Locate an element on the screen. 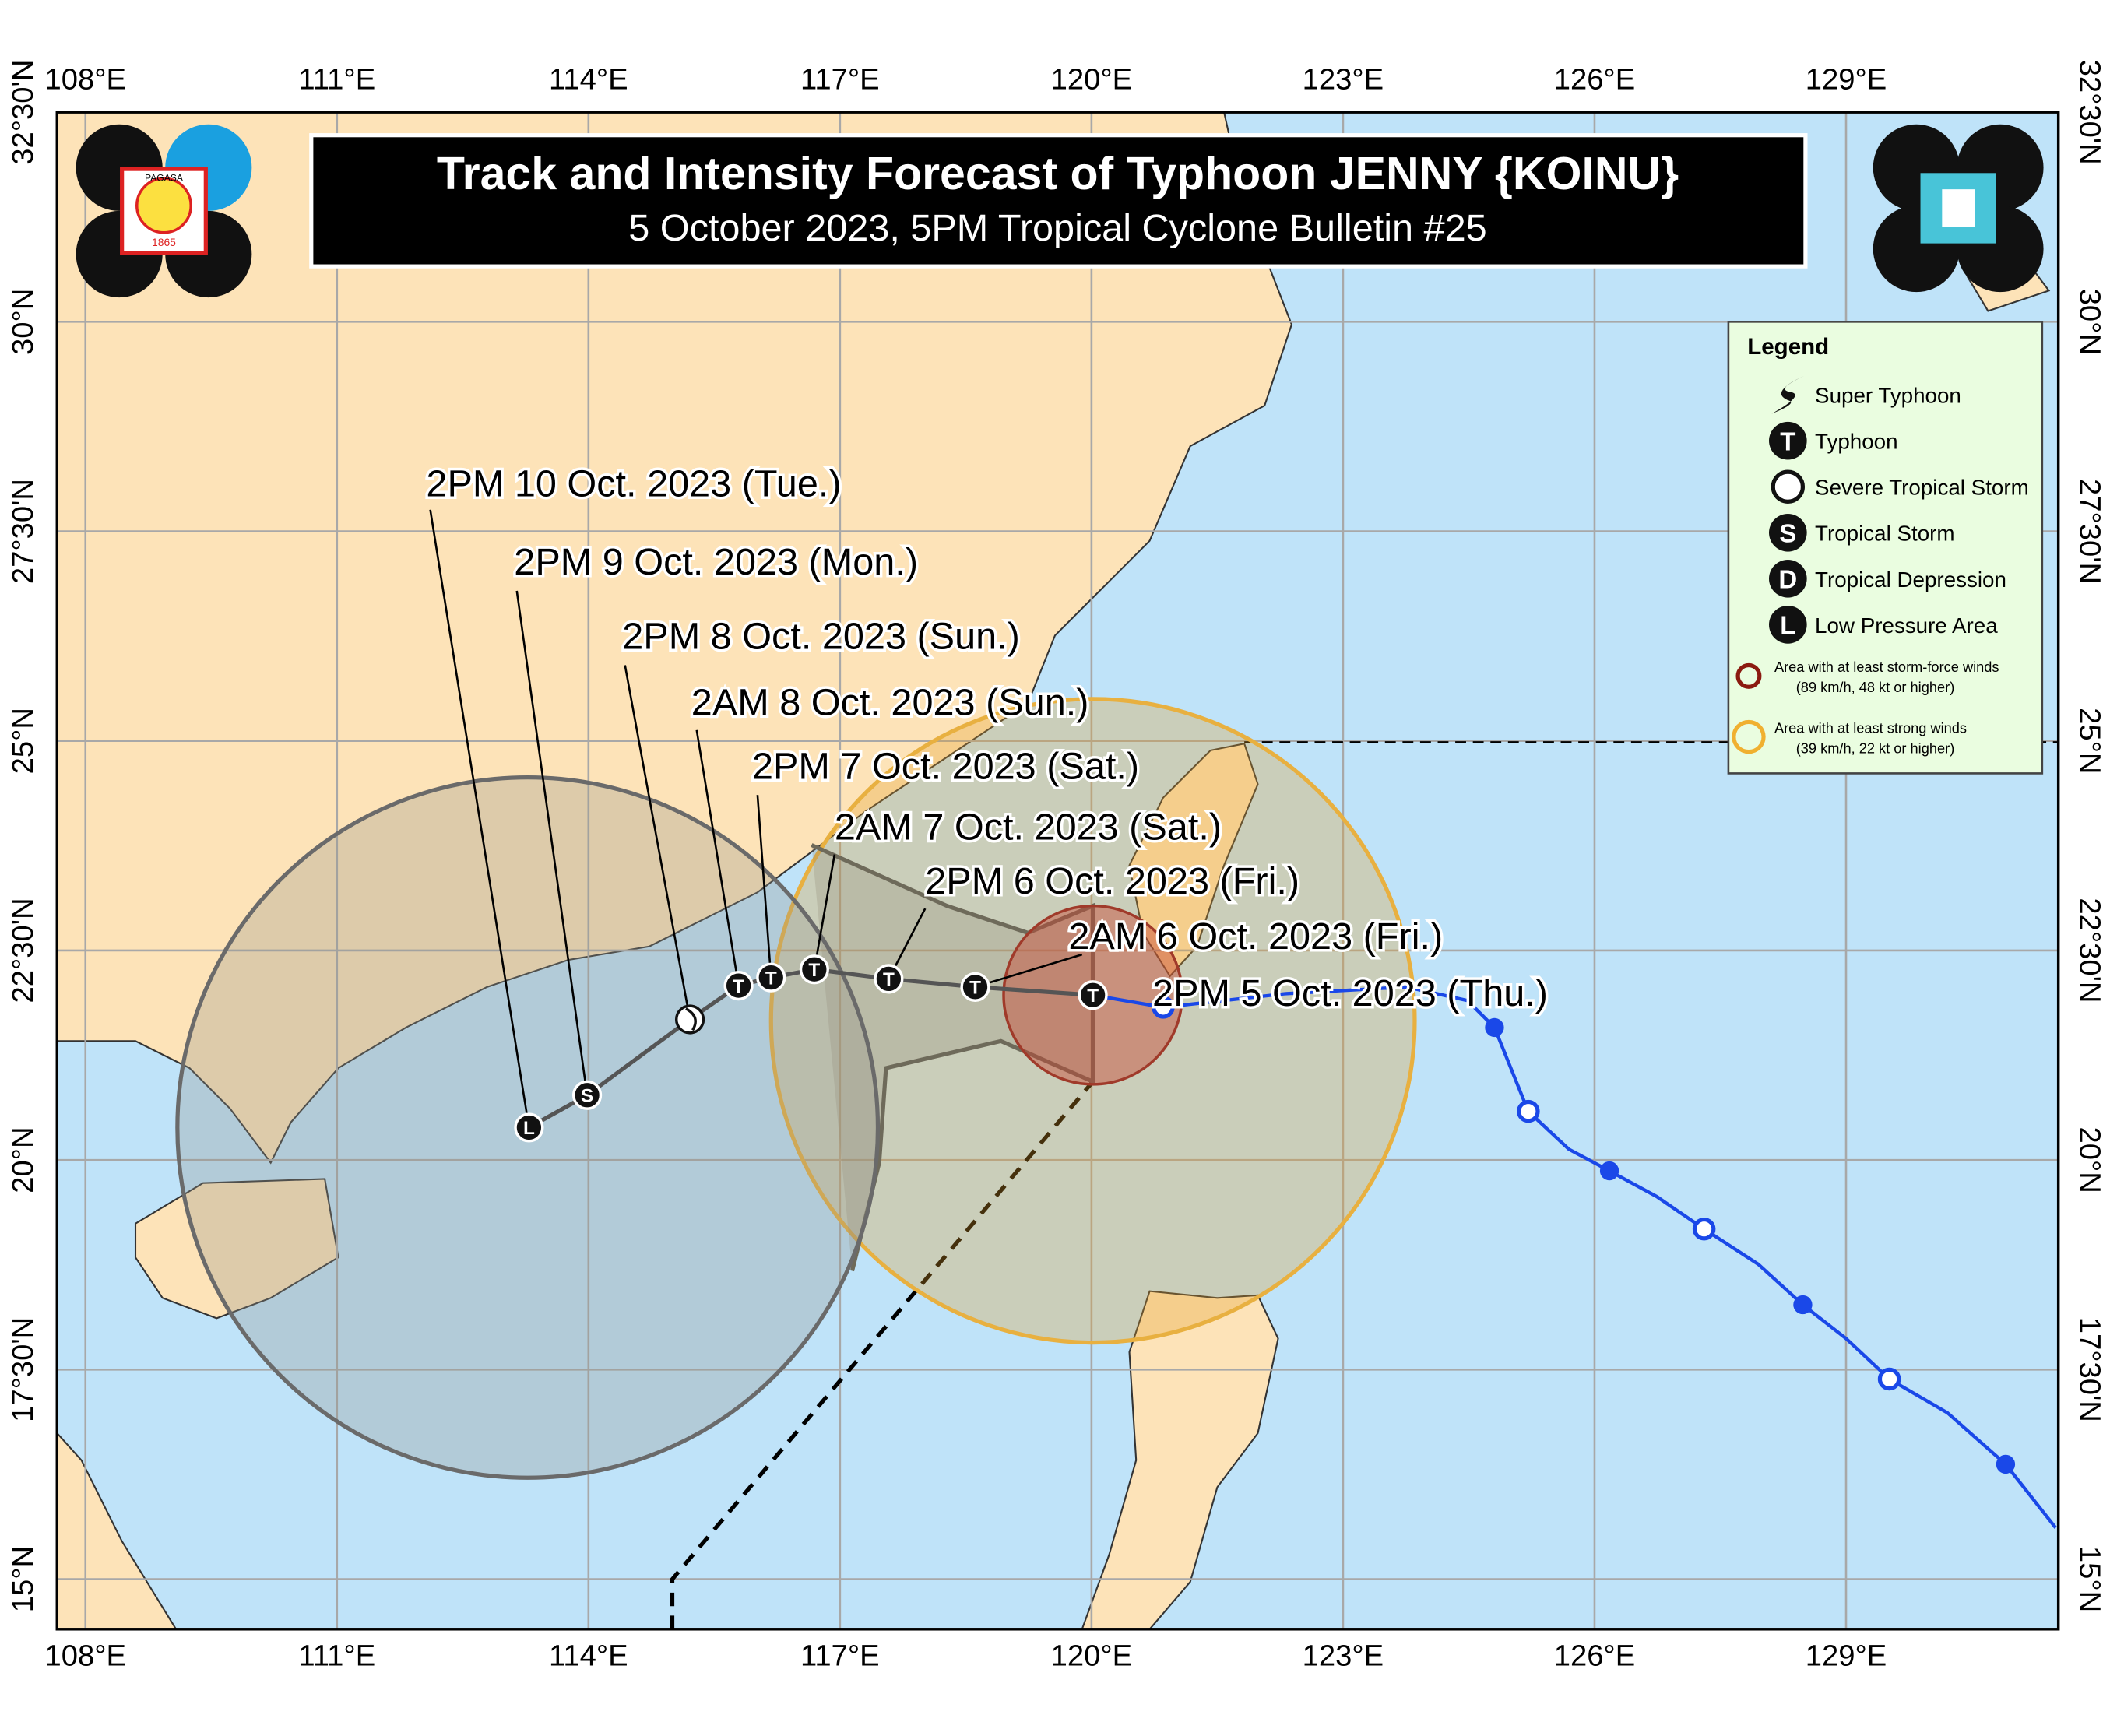 The width and height of the screenshot is (2110, 1736). longitude-label: 114°E is located at coordinates (588, 1656).